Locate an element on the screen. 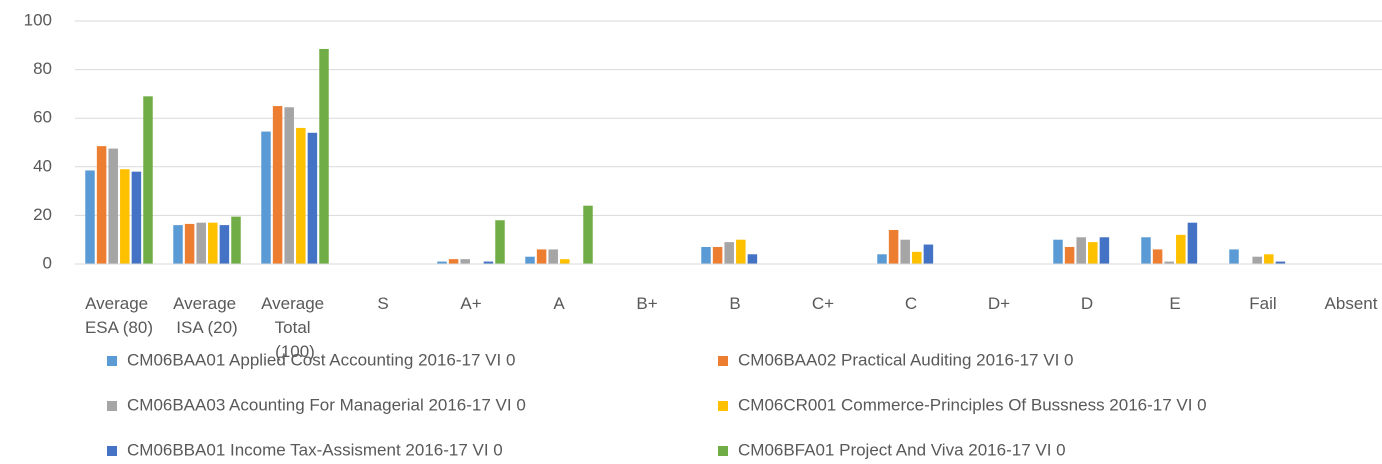 The height and width of the screenshot is (464, 1382). x-tick-label: E is located at coordinates (1174, 303).